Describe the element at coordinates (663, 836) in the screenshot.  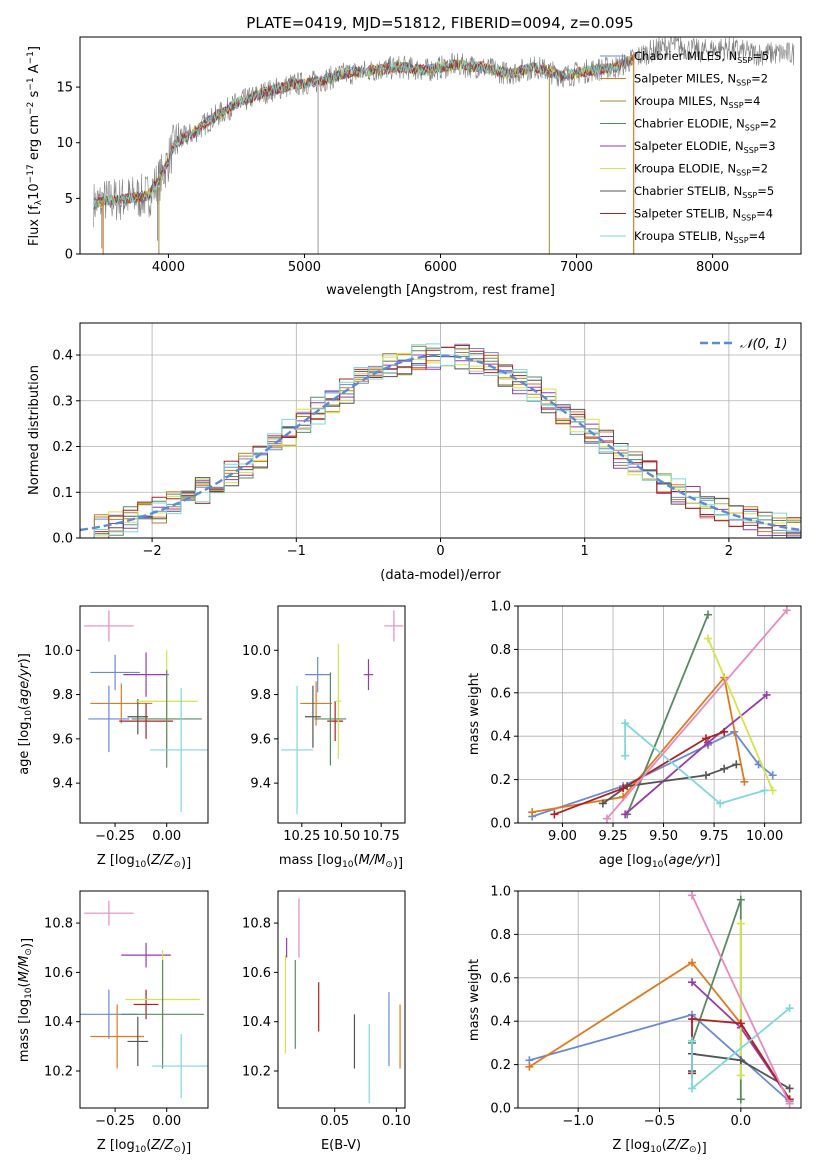
I see `x-tick-label: 9.50` at that location.